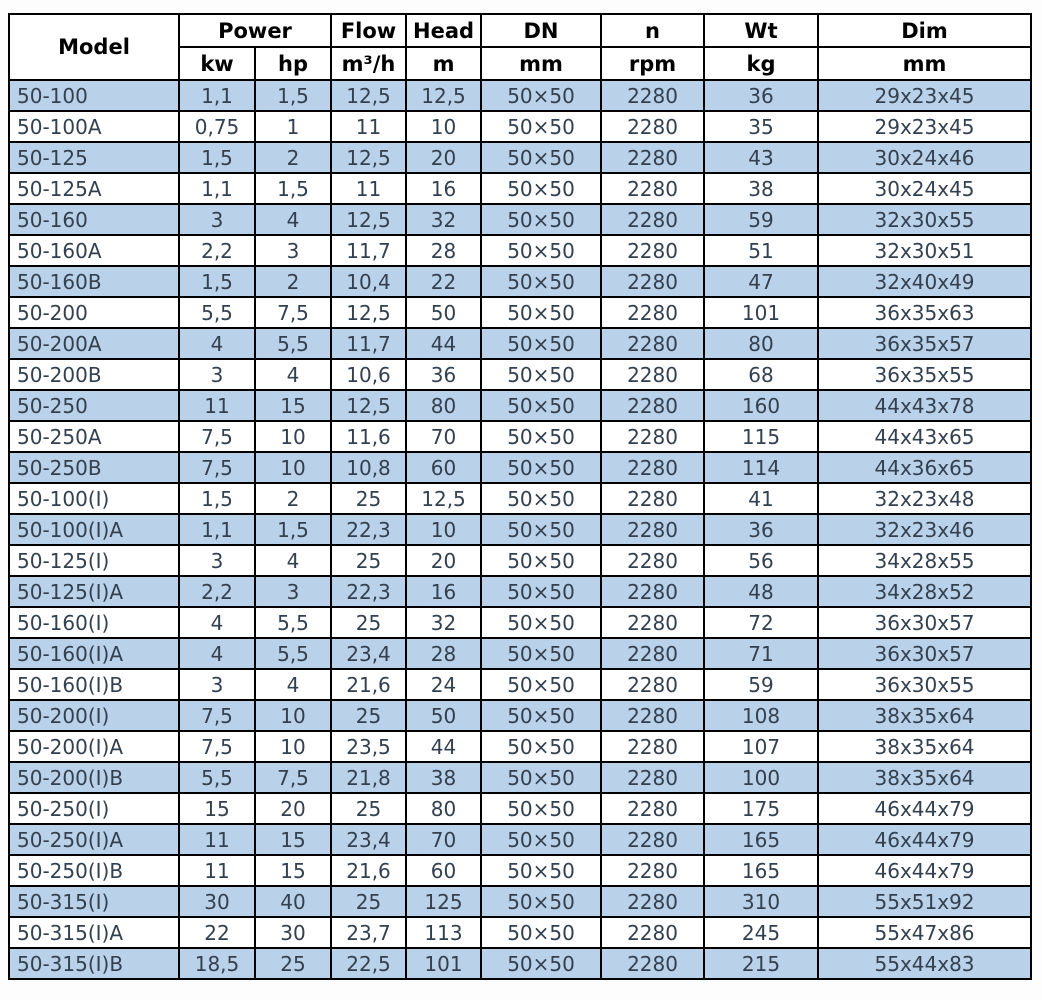  Describe the element at coordinates (293, 436) in the screenshot. I see `cell-hp: 10` at that location.